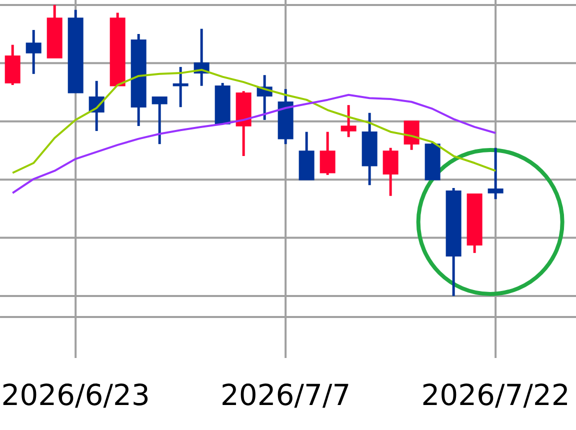 This screenshot has width=576, height=430. I want to click on x-tick-label: 2026/7/22, so click(495, 396).